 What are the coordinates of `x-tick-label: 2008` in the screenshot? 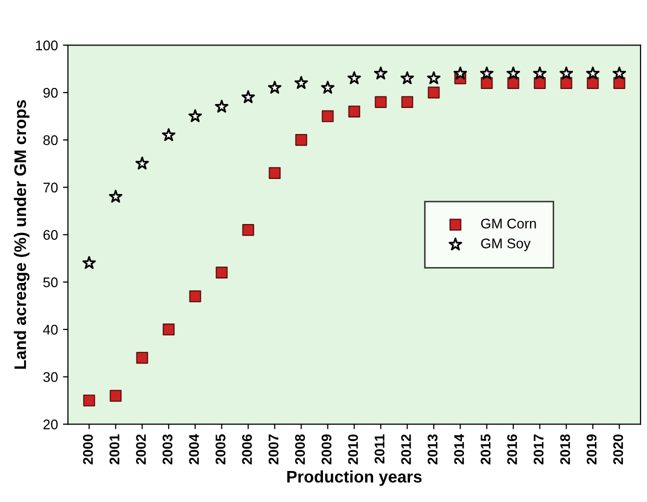 It's located at (300, 449).